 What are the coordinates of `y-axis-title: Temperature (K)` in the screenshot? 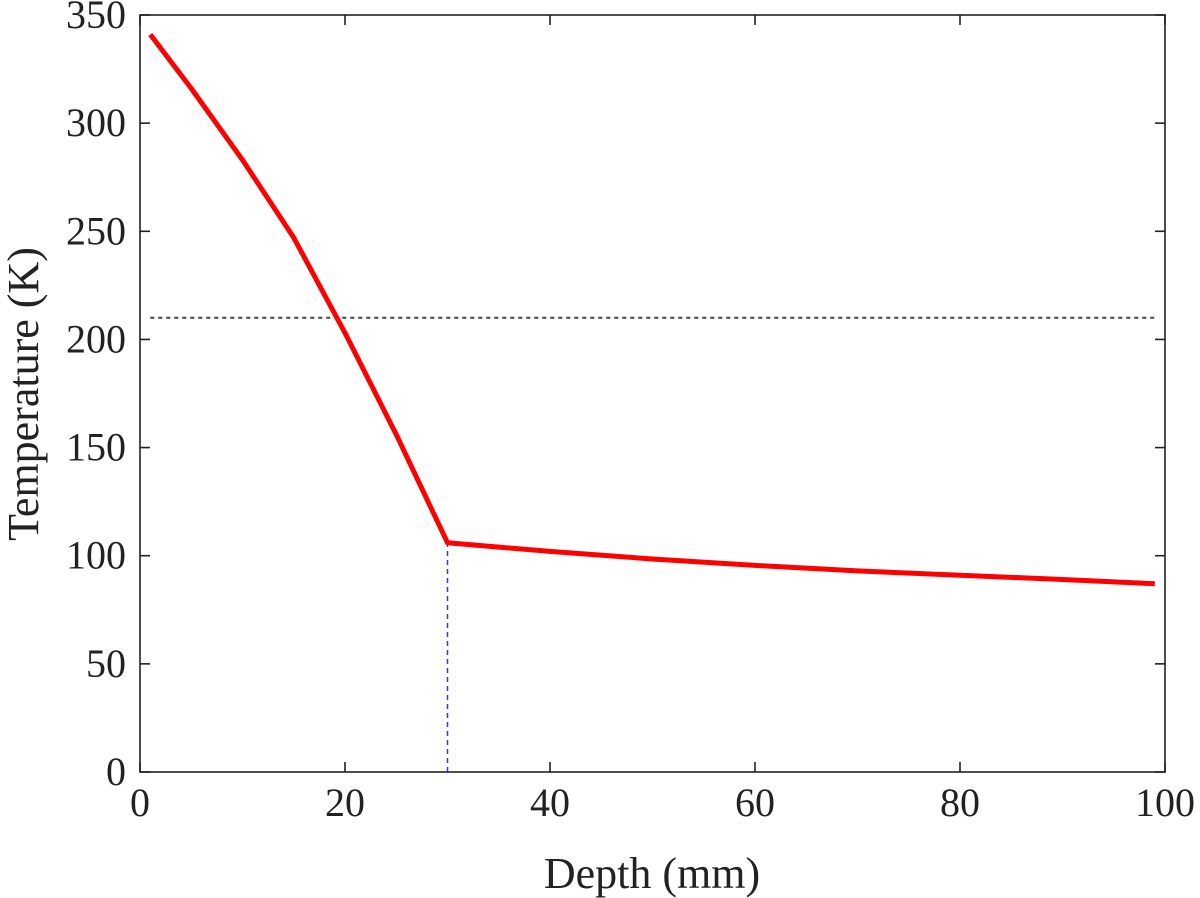 It's located at (24, 394).